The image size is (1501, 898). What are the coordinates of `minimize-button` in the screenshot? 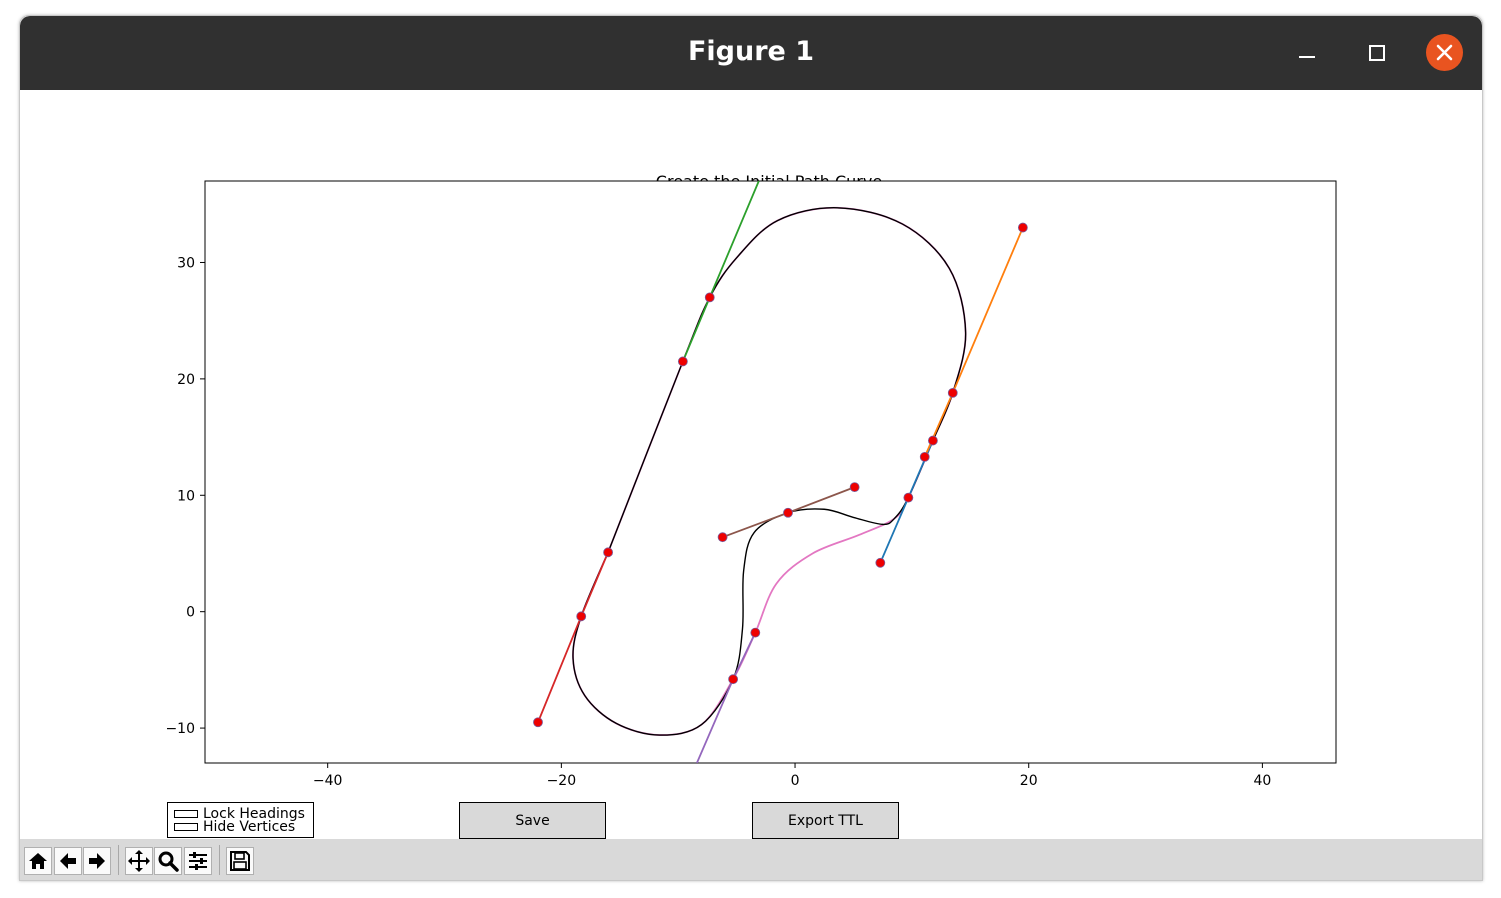 It's located at (1306, 55).